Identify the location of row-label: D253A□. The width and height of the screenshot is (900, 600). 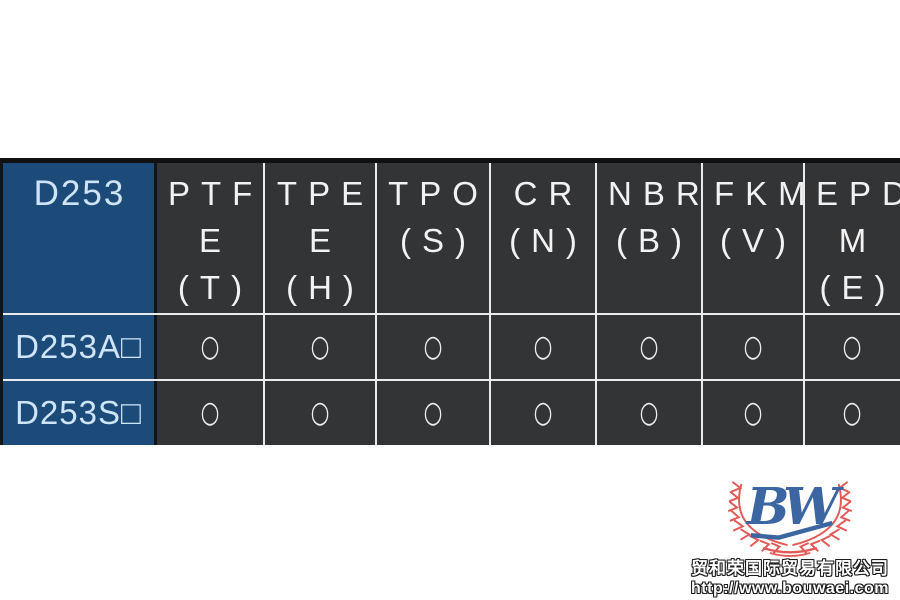
(80, 347).